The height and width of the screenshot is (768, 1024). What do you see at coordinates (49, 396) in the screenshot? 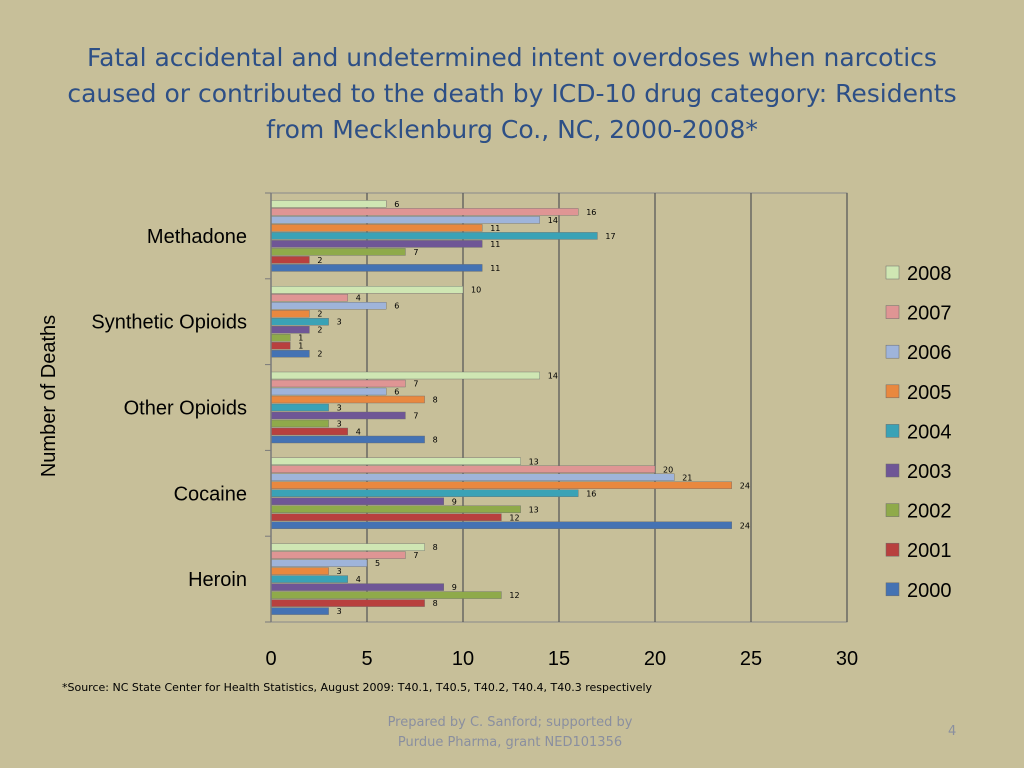
I see `y-axis-label: Number of Deaths` at bounding box center [49, 396].